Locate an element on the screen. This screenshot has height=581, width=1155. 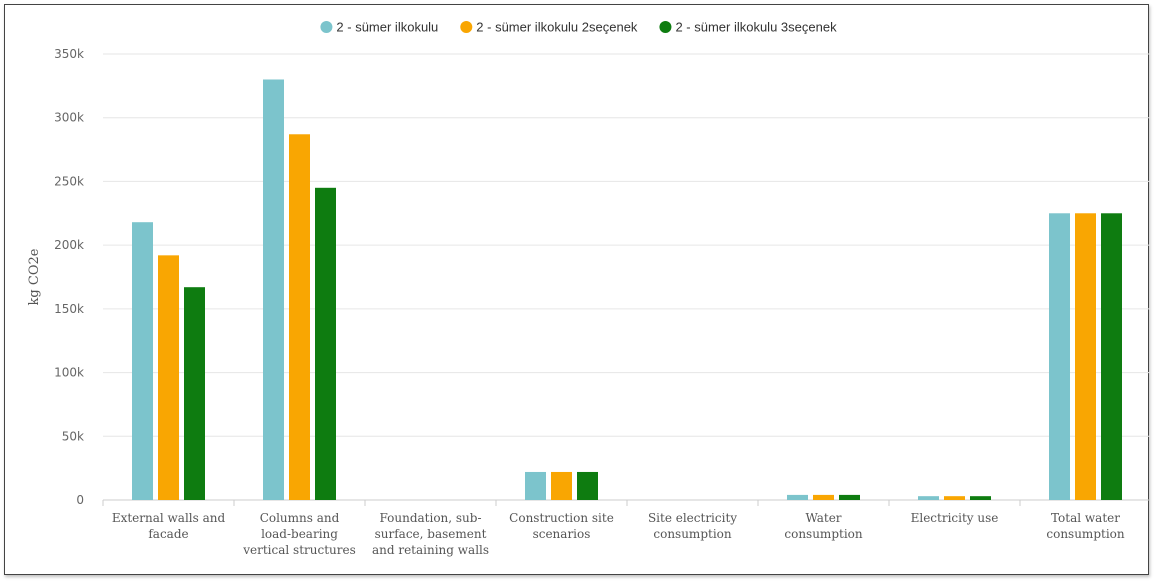
legend-label: 2 - sümer ilkokulu is located at coordinates (387, 27).